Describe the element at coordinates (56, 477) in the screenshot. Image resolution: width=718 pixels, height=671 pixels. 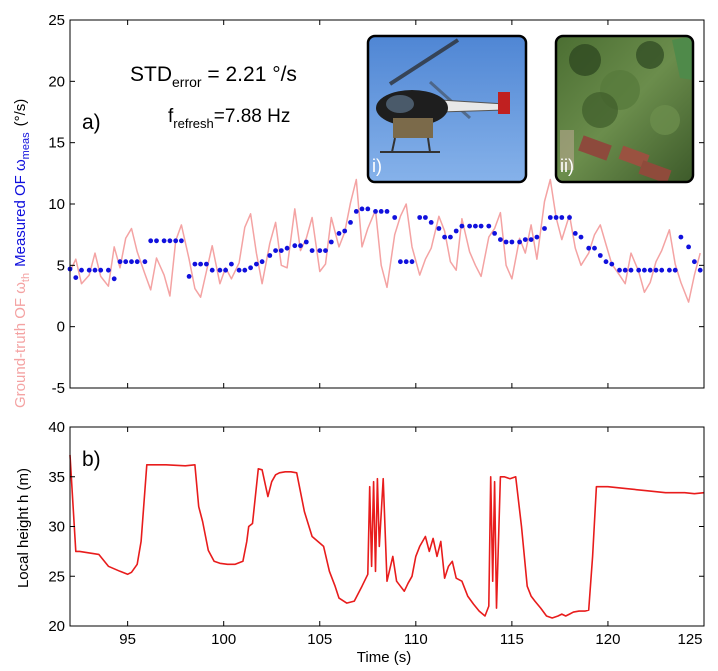
I see `y-tick-label: 35` at that location.